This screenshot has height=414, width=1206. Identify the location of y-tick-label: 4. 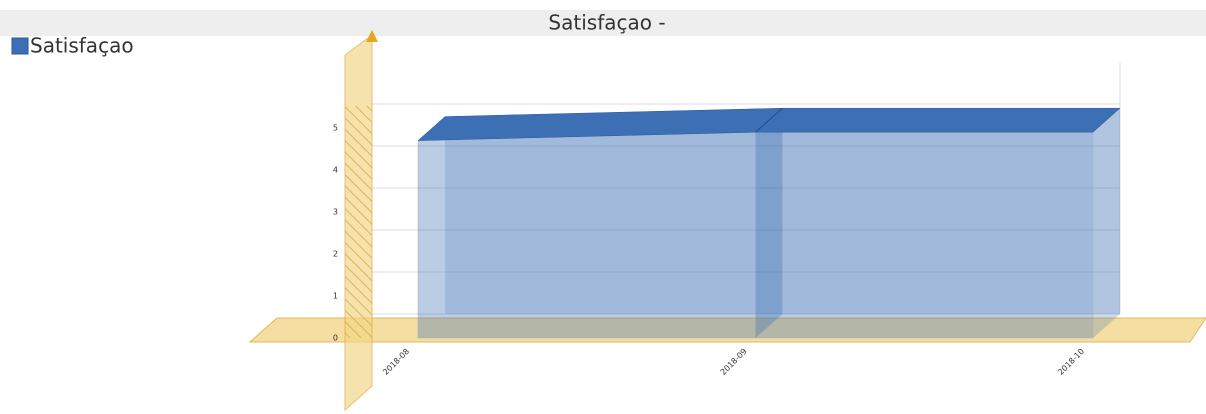
(335, 170).